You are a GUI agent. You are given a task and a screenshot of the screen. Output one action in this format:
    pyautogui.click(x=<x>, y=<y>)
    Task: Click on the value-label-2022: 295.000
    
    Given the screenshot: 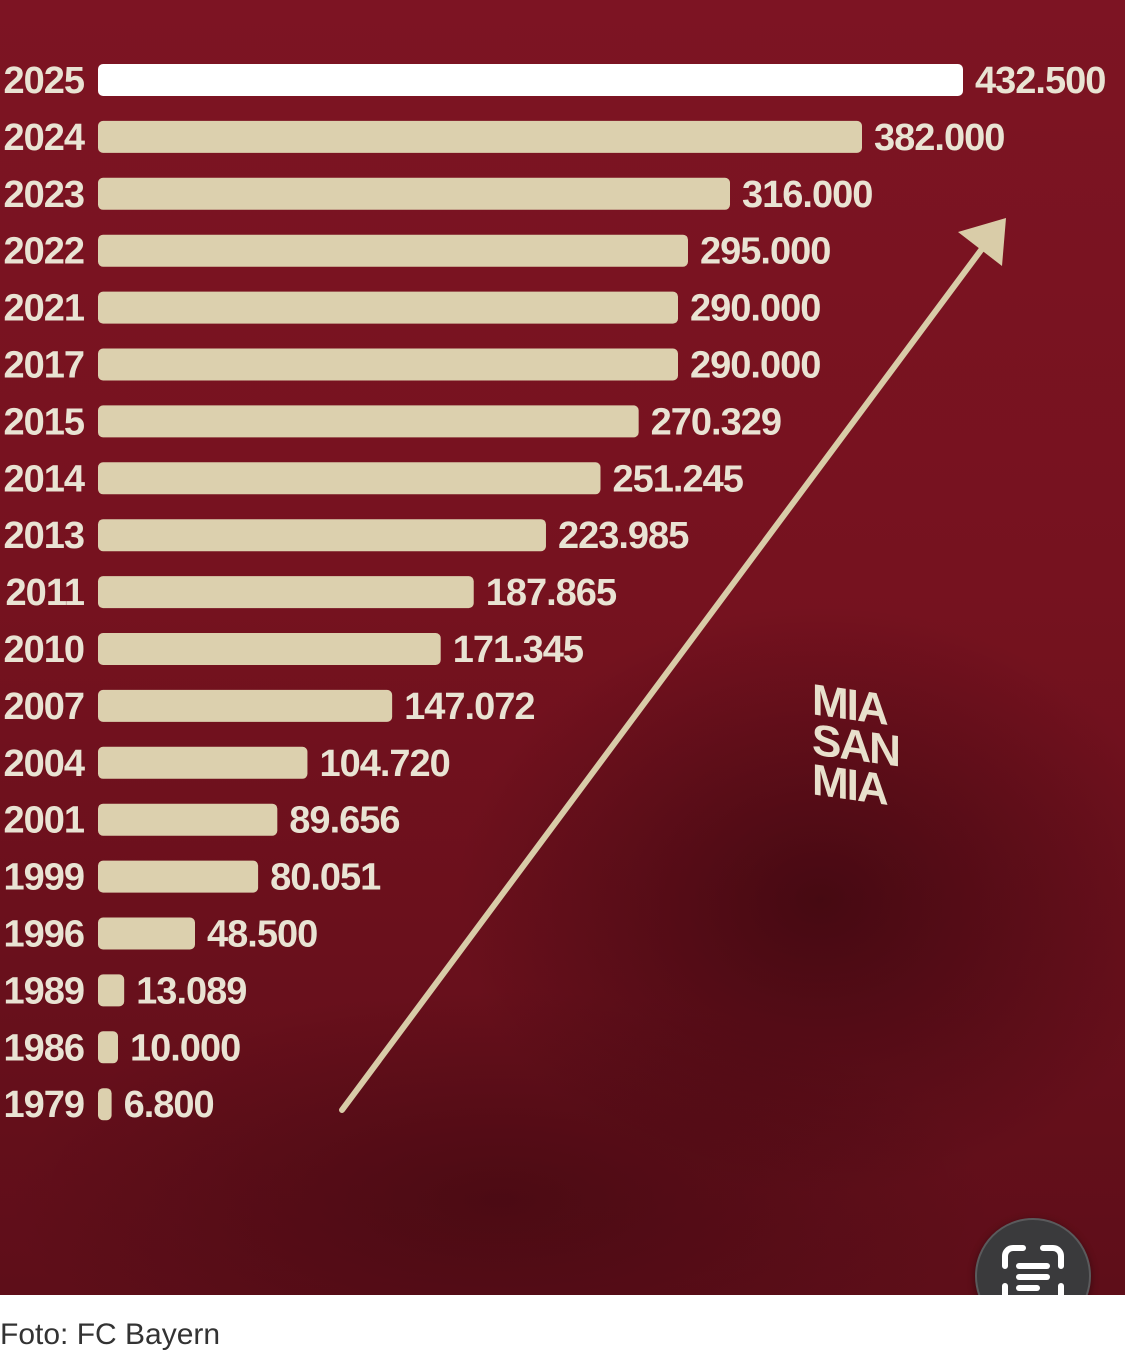 What is the action you would take?
    pyautogui.click(x=765, y=252)
    